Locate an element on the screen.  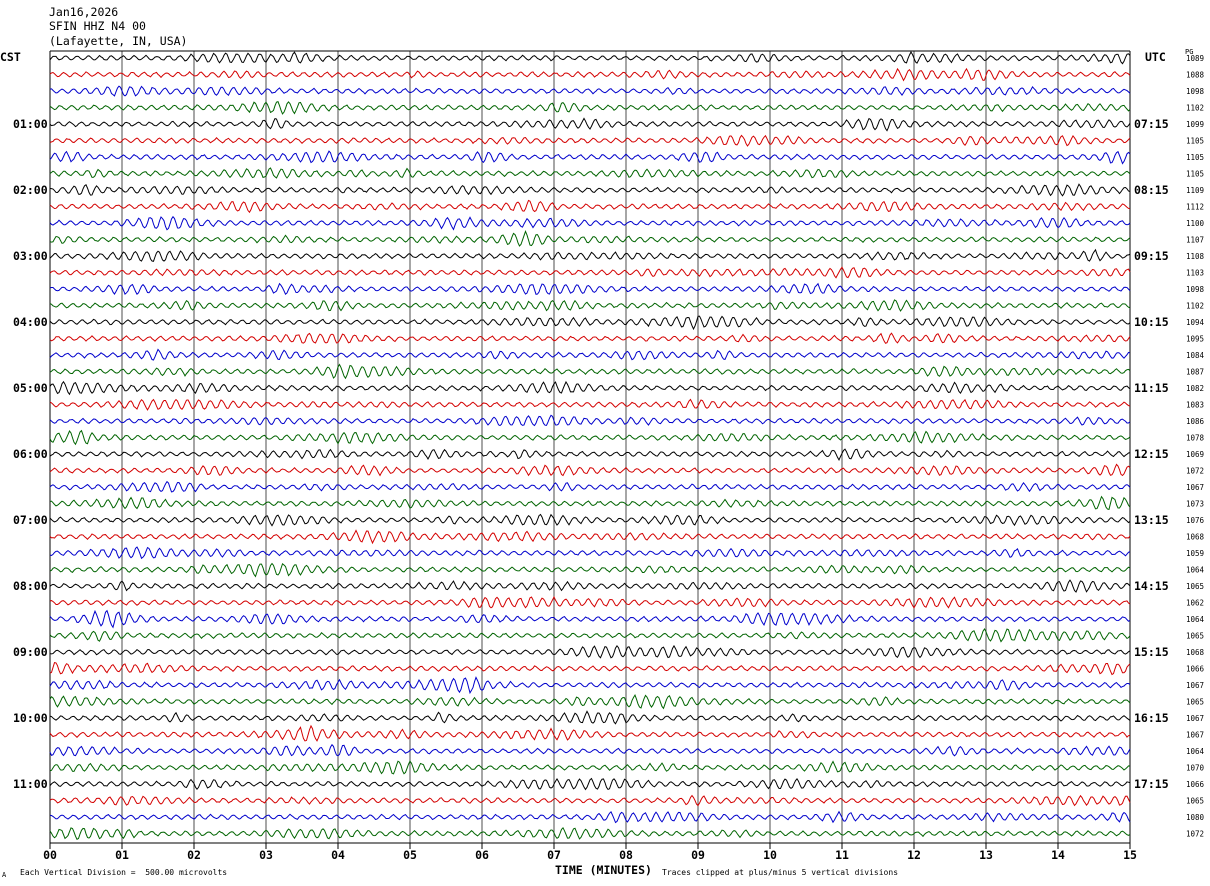
left-hour-label: 08:00 is located at coordinates (30, 586).